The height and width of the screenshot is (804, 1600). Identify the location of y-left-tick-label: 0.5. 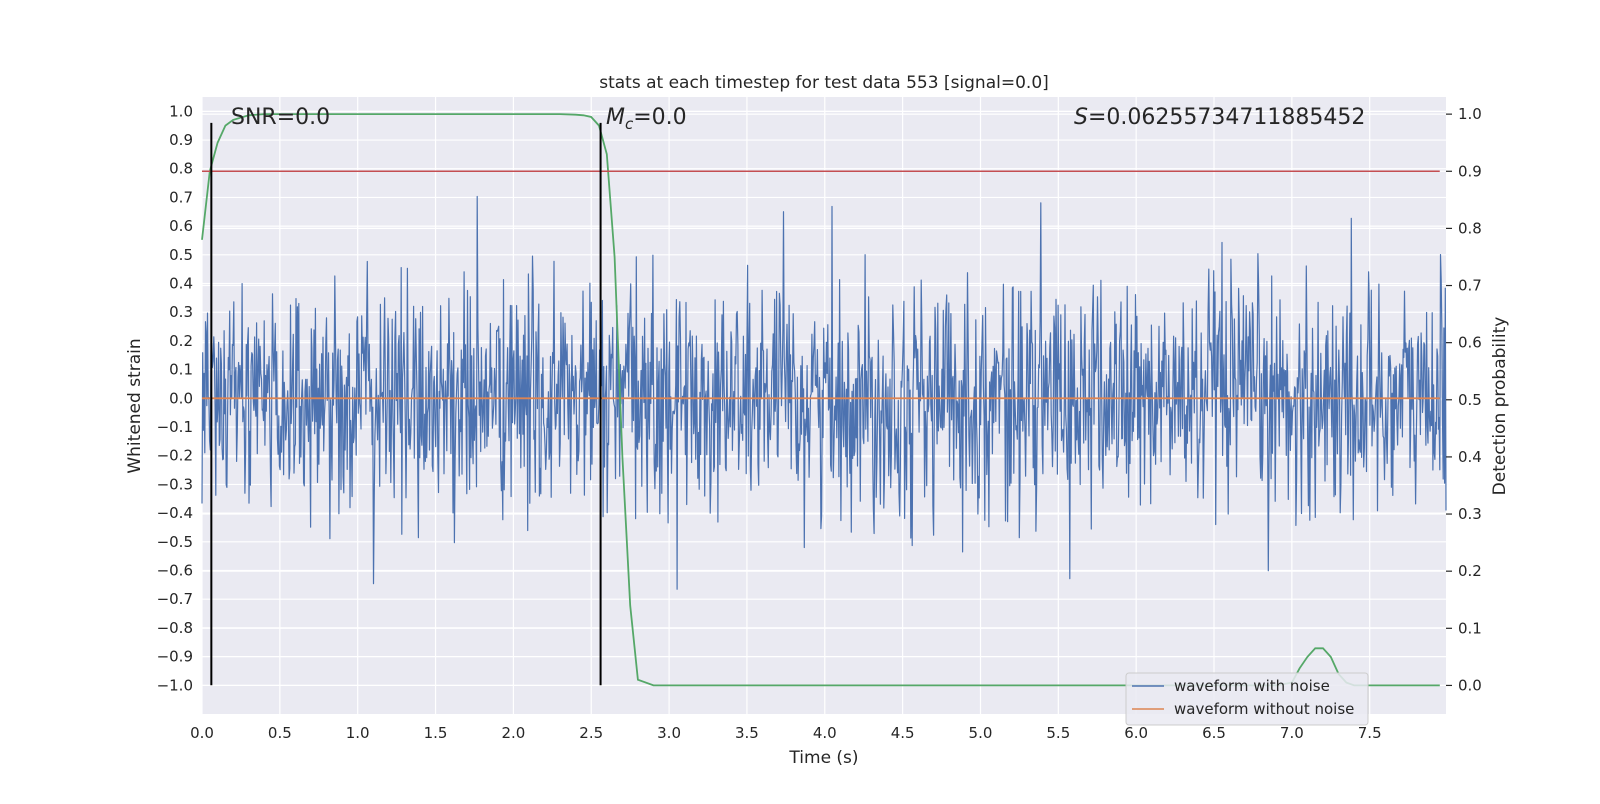
(181, 255).